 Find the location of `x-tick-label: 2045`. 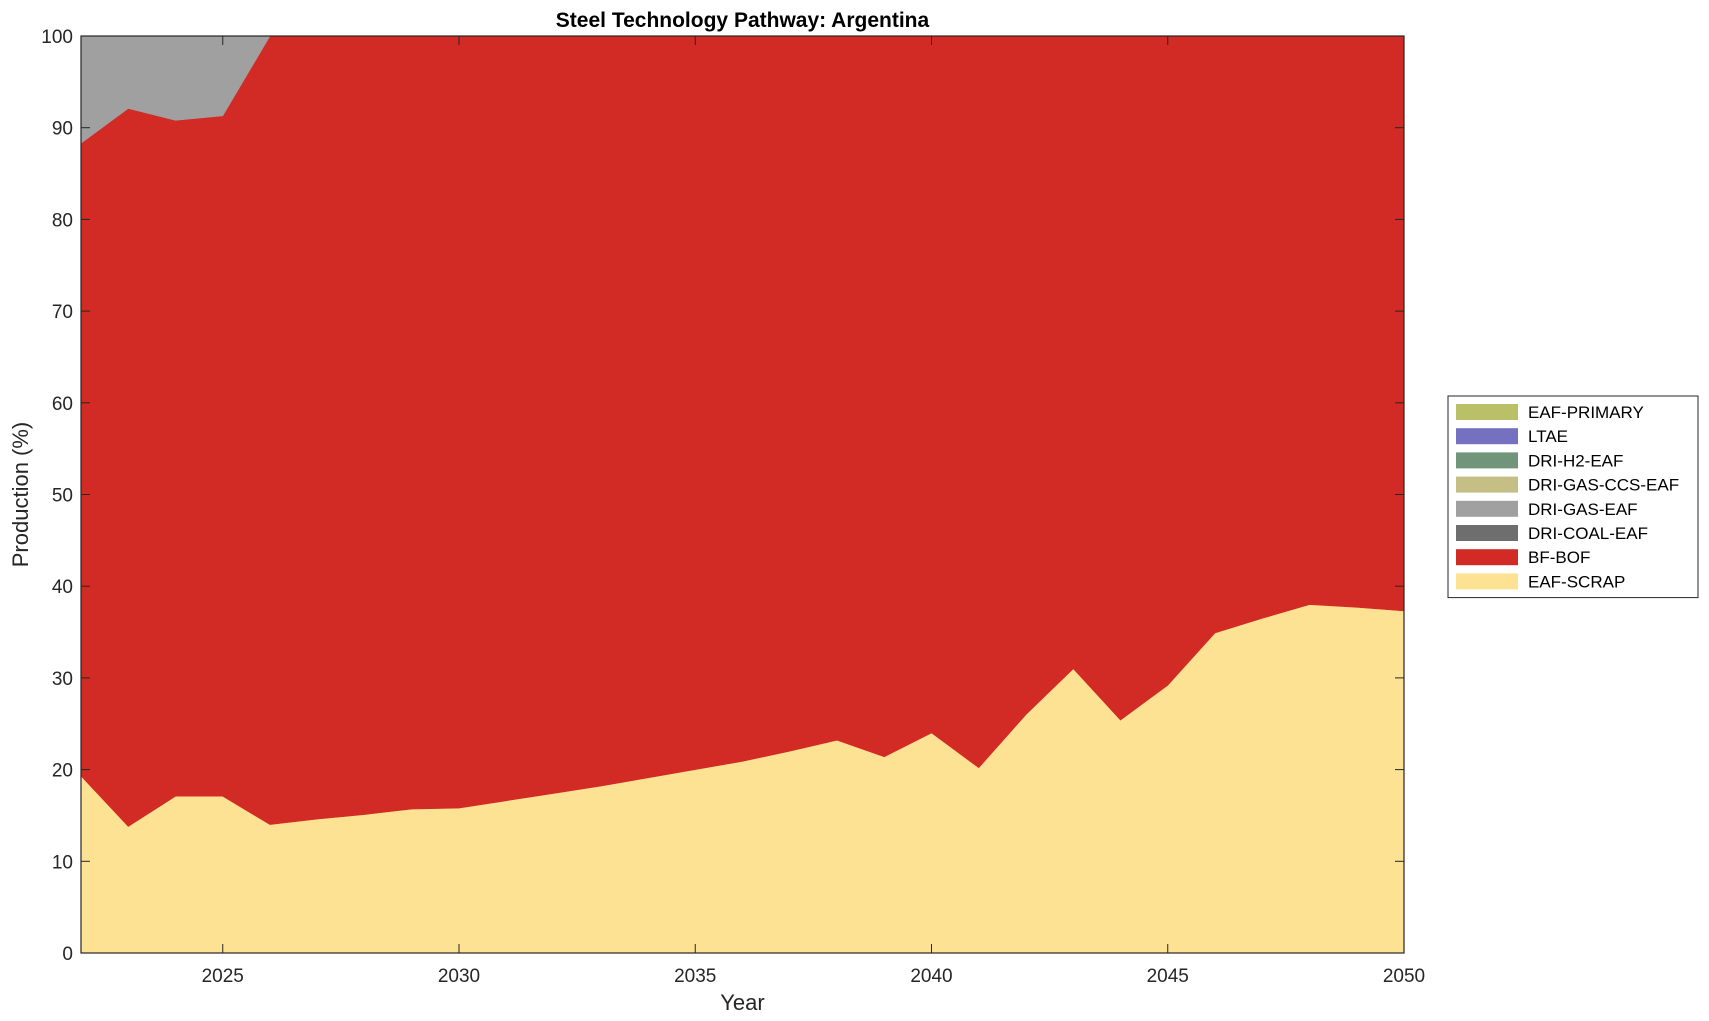

x-tick-label: 2045 is located at coordinates (1168, 976).